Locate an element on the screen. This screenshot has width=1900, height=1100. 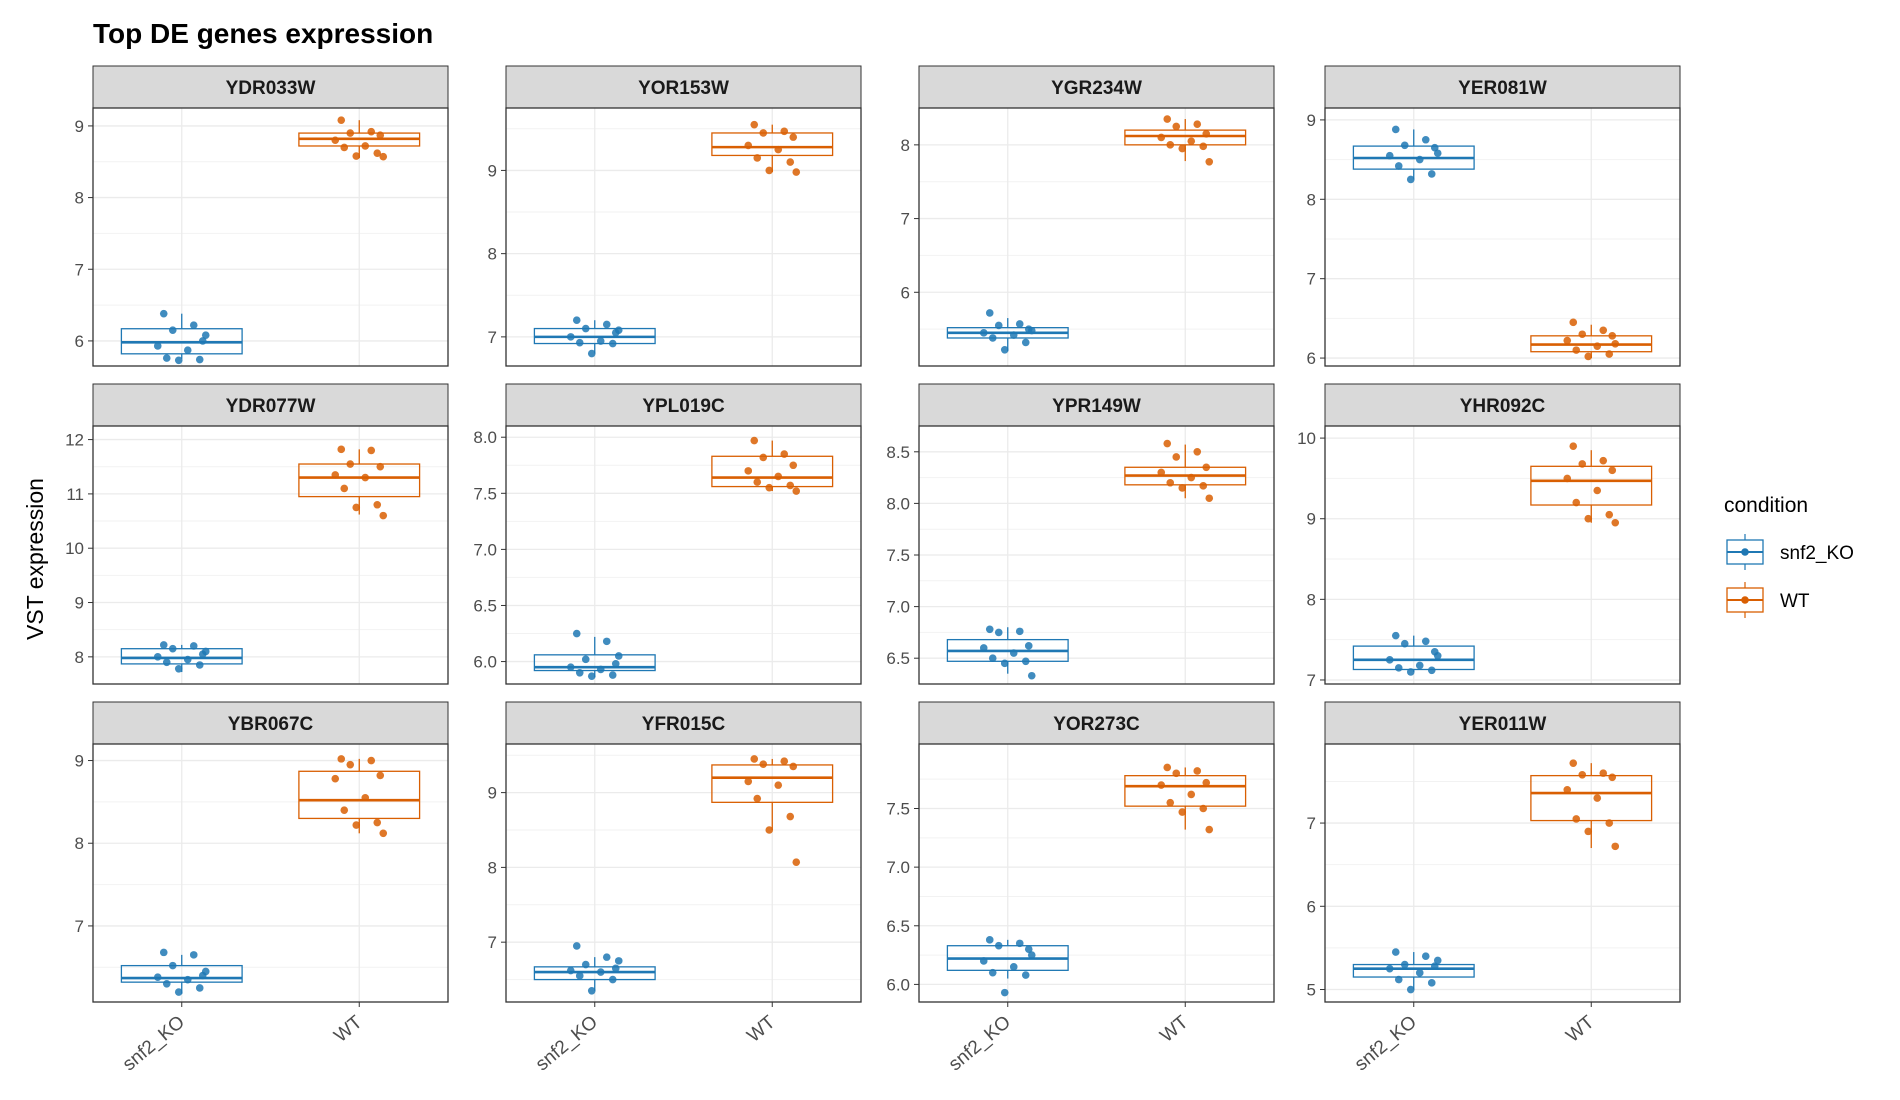
y-tick-label: 11 is located at coordinates (75, 494).